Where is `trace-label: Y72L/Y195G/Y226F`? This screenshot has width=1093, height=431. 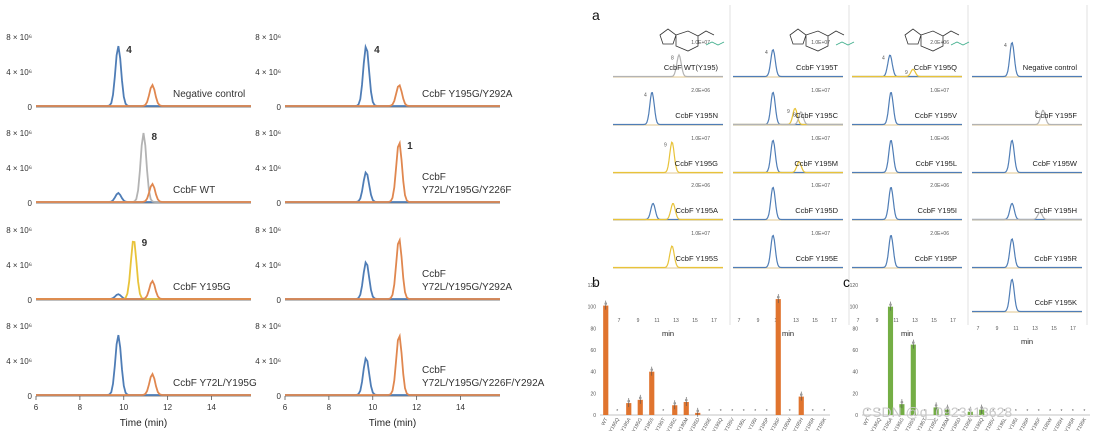 trace-label: Y72L/Y195G/Y226F is located at coordinates (467, 190).